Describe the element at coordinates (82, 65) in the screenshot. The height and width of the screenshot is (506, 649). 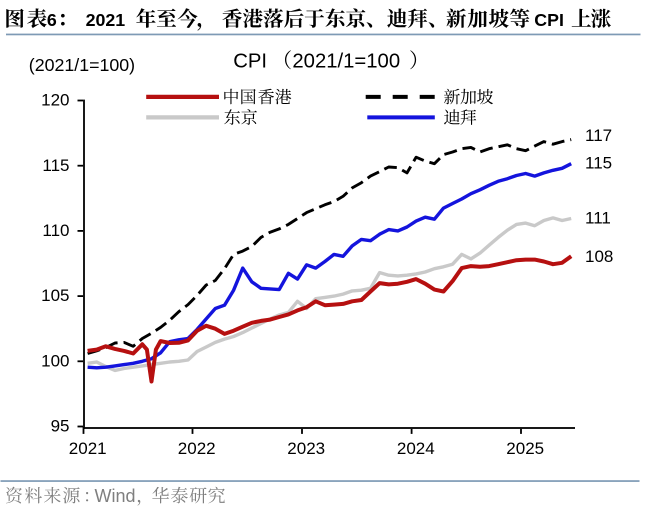
I see `svg-text: (2021/1=100)` at that location.